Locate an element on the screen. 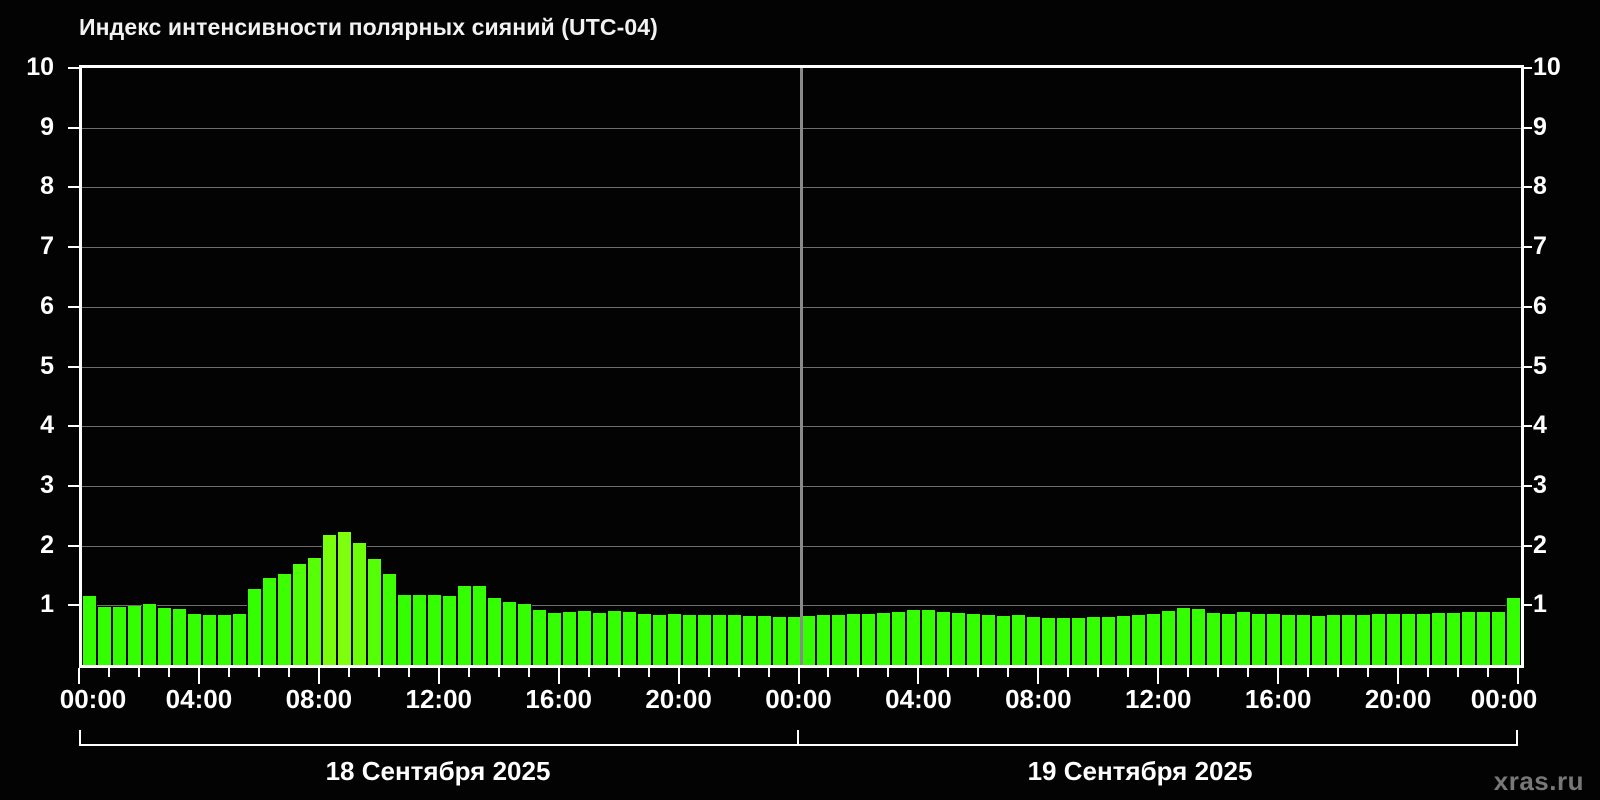  y-tick-label-left-4: 4 is located at coordinates (47, 425).